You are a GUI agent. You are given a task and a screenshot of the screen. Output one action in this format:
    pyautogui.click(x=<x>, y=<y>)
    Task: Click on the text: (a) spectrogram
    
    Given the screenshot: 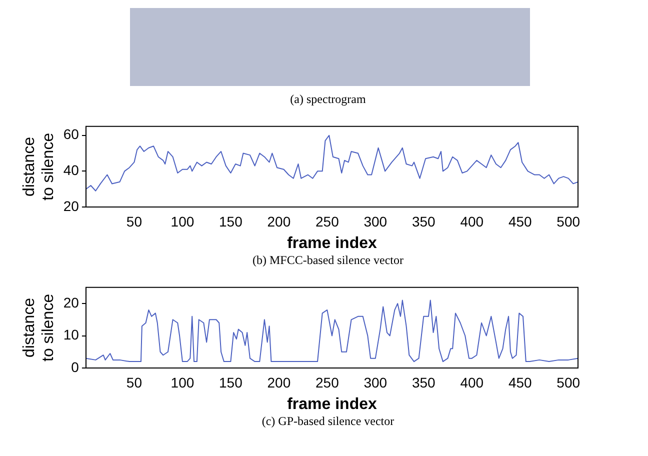 What is the action you would take?
    pyautogui.click(x=328, y=99)
    